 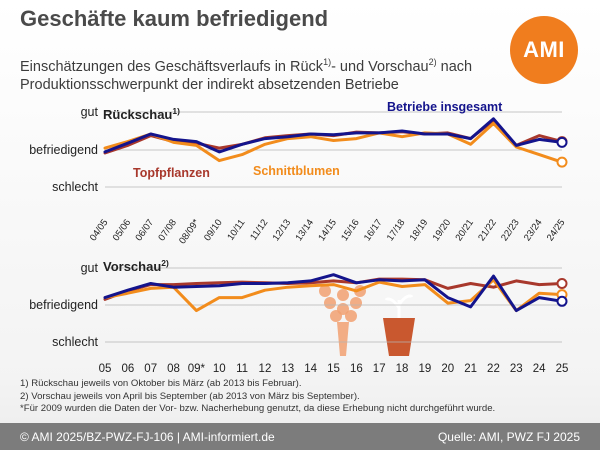 What do you see at coordinates (442, 230) in the screenshot?
I see `x-tick-label: 19/20` at bounding box center [442, 230].